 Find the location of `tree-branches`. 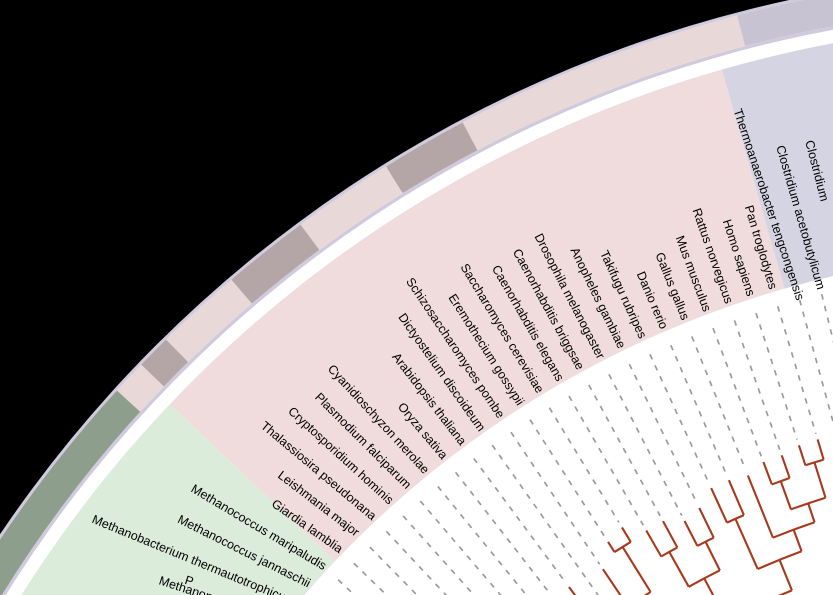

tree-branches is located at coordinates (697, 517).